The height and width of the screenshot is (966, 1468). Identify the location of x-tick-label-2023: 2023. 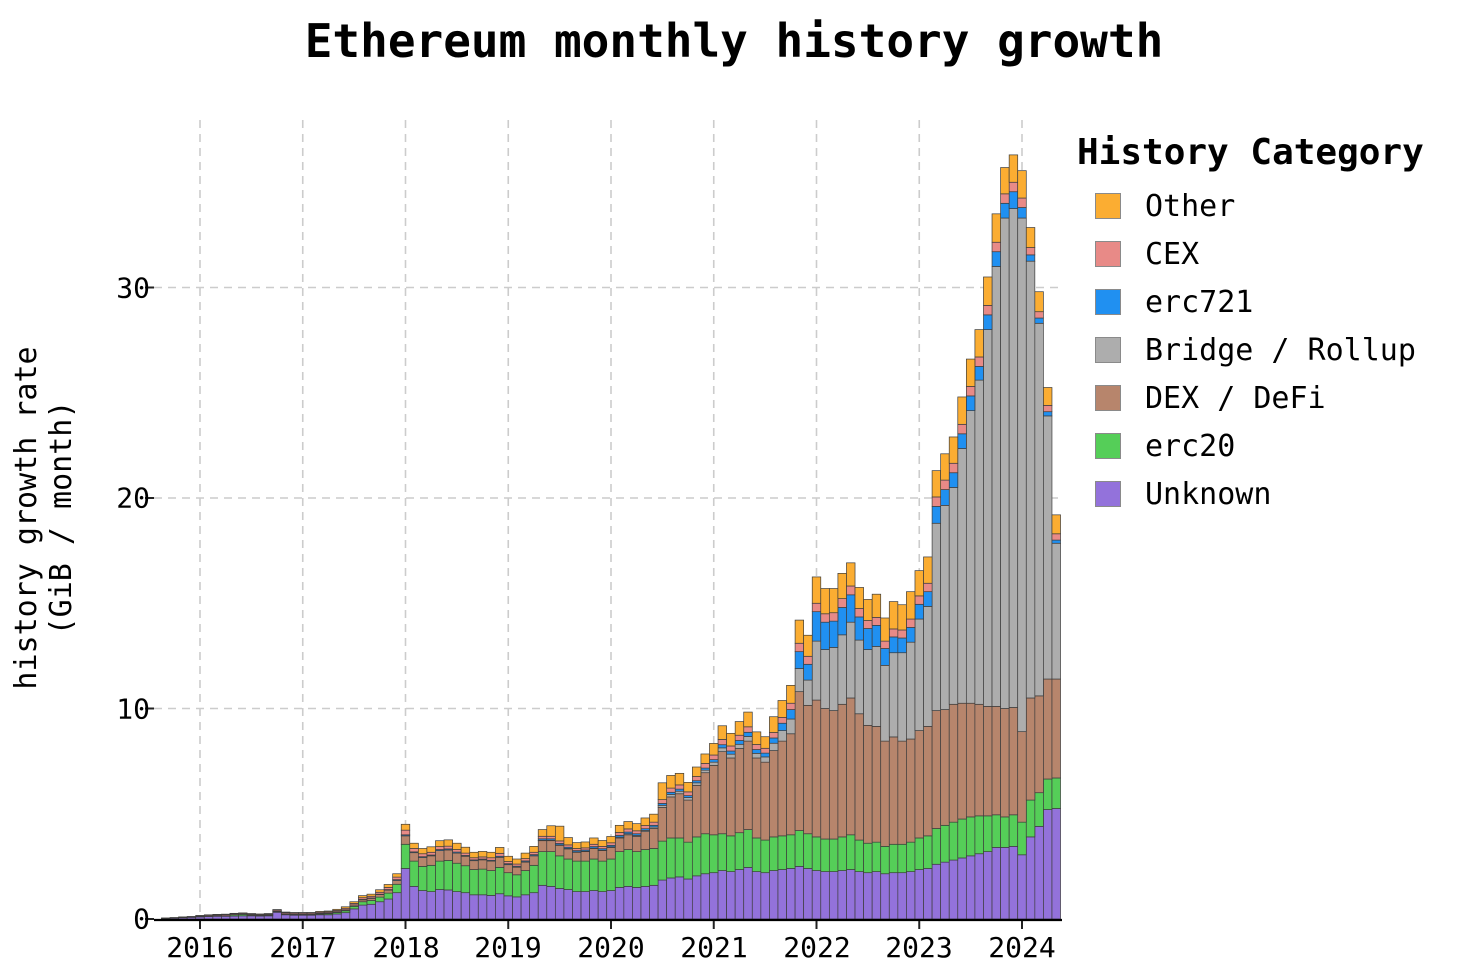
(919, 947).